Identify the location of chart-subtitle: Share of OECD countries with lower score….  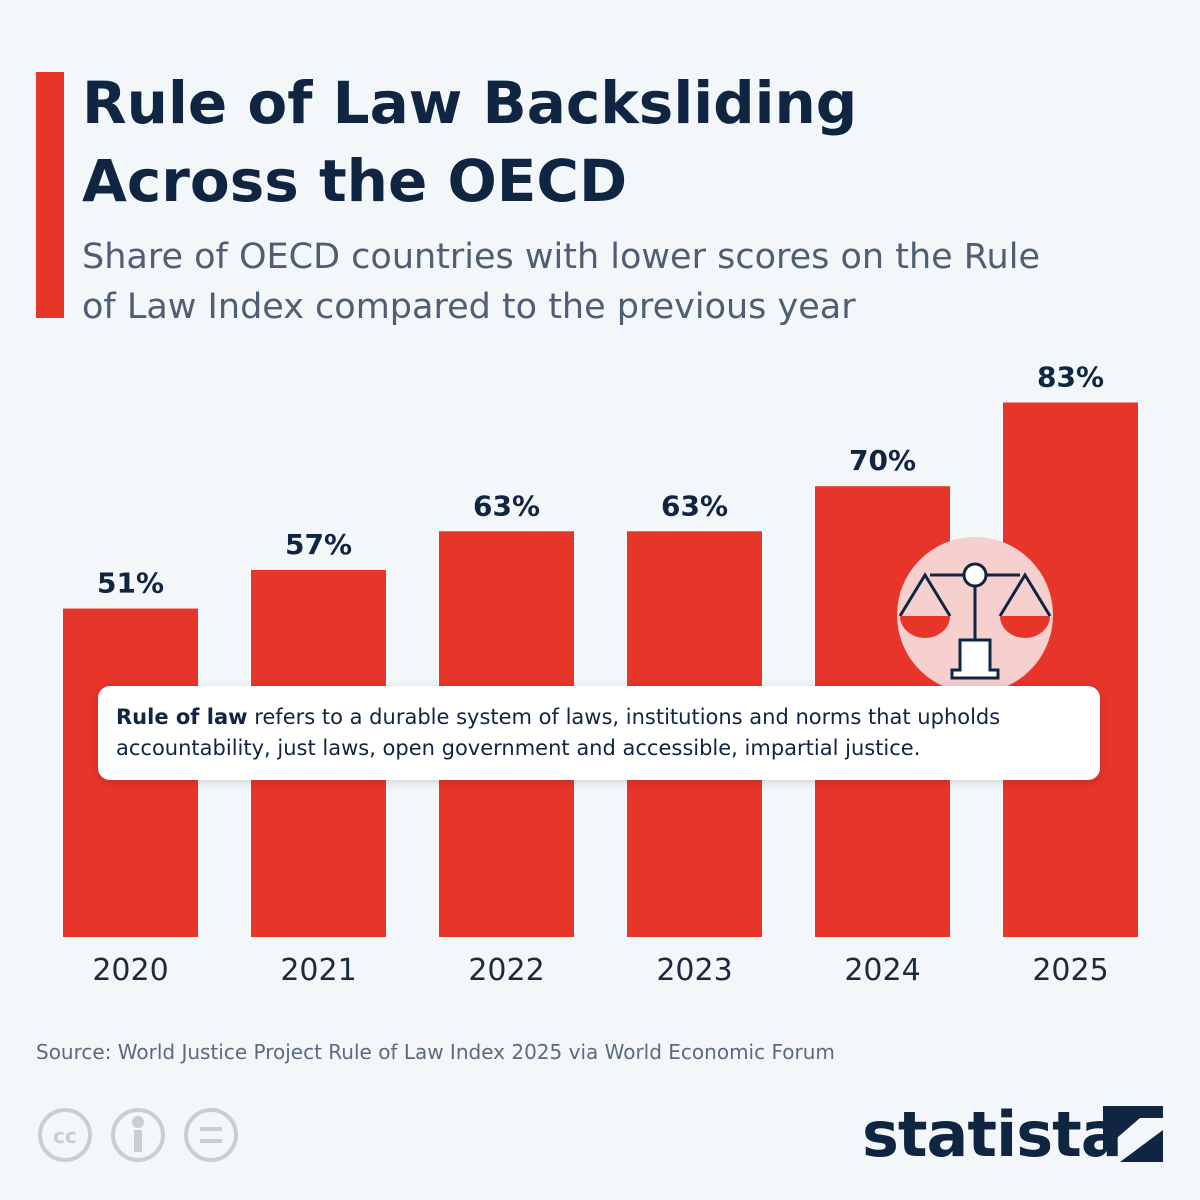
(561, 282).